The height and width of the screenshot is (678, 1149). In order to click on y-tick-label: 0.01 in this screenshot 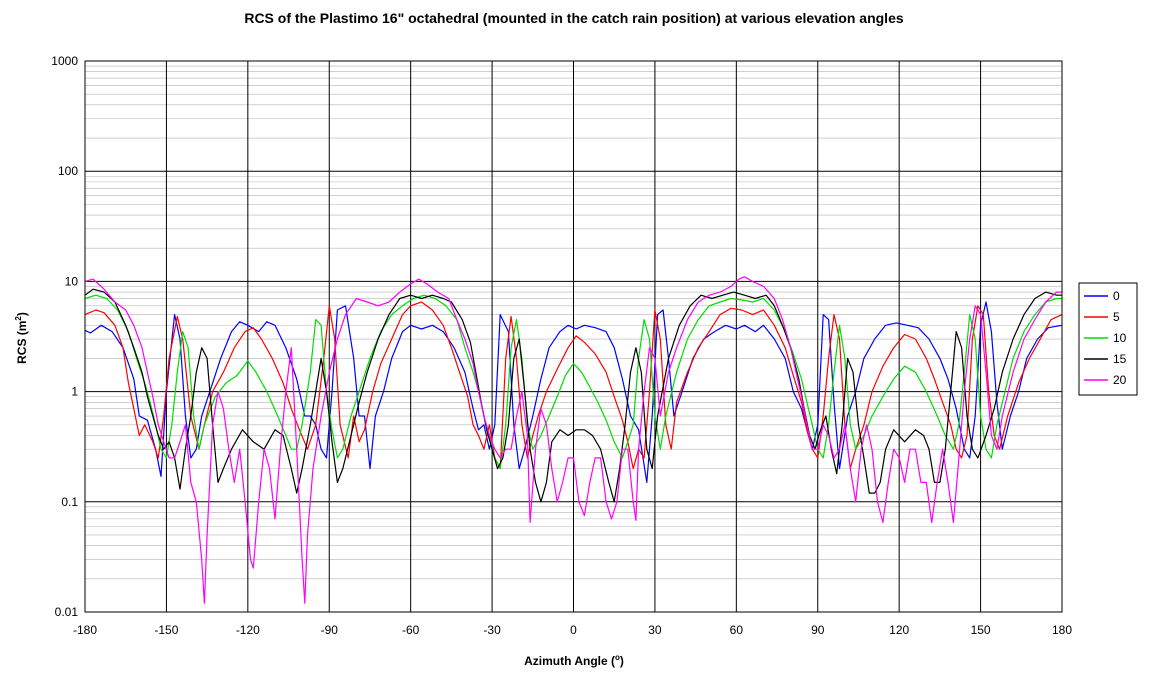, I will do `click(67, 612)`.